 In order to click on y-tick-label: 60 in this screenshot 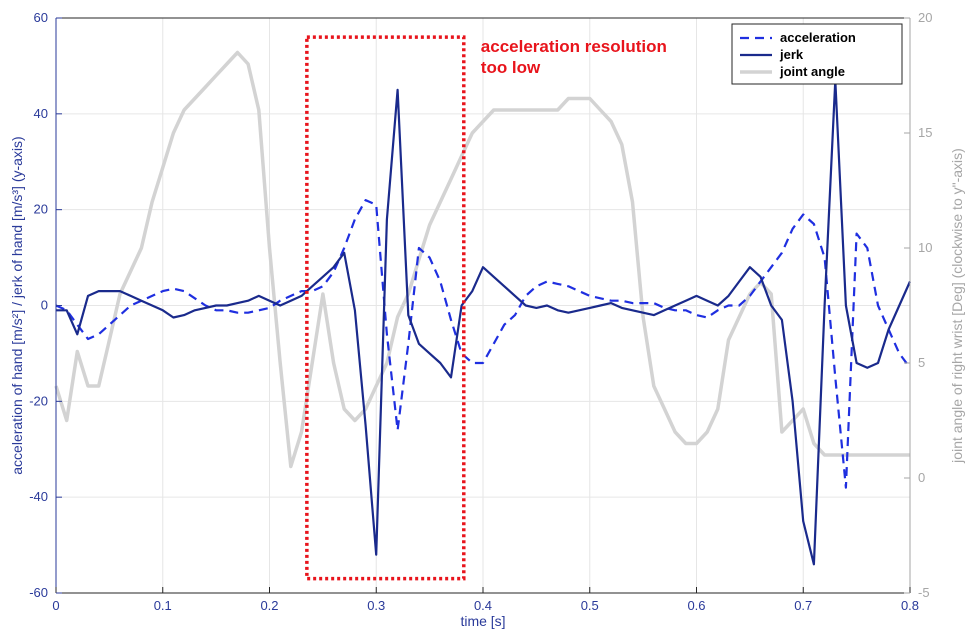, I will do `click(41, 17)`.